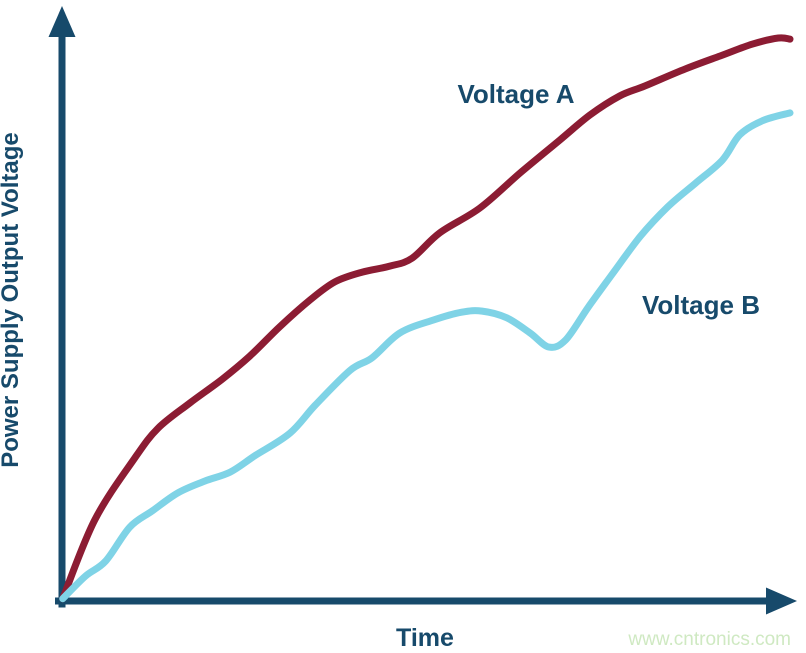  I want to click on y-axis-label: Power Supply Output Voltage, so click(12, 300).